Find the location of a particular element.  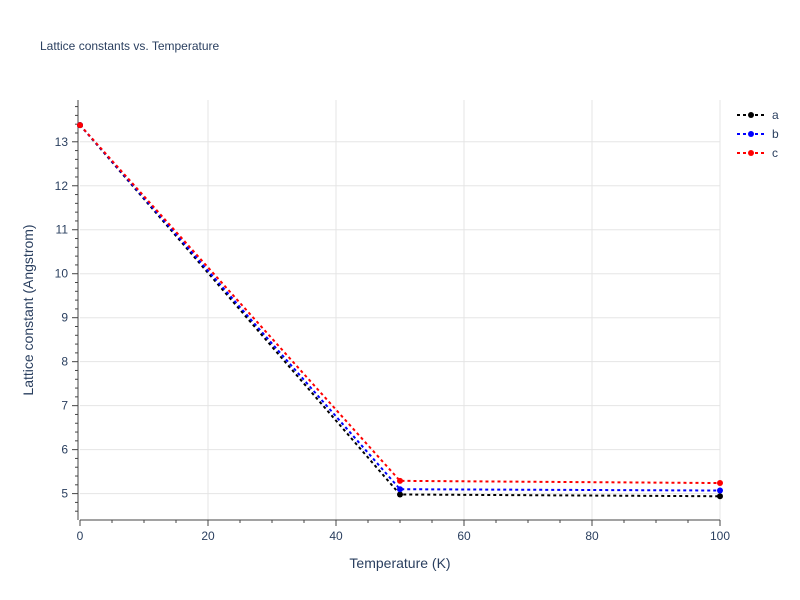

x-tick-label: 80 is located at coordinates (592, 536).